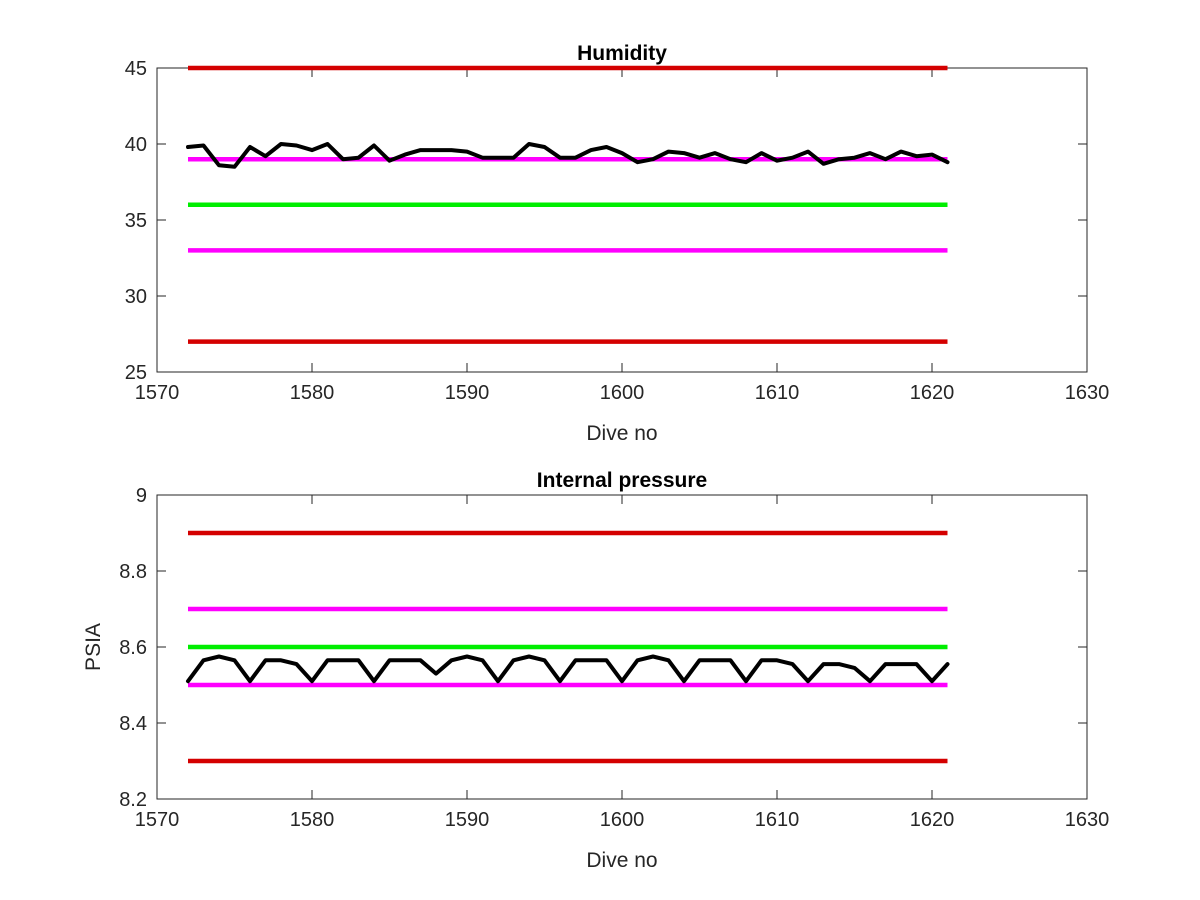 Image resolution: width=1200 pixels, height=900 pixels. What do you see at coordinates (467, 393) in the screenshot?
I see `x-tick-label: 1590` at bounding box center [467, 393].